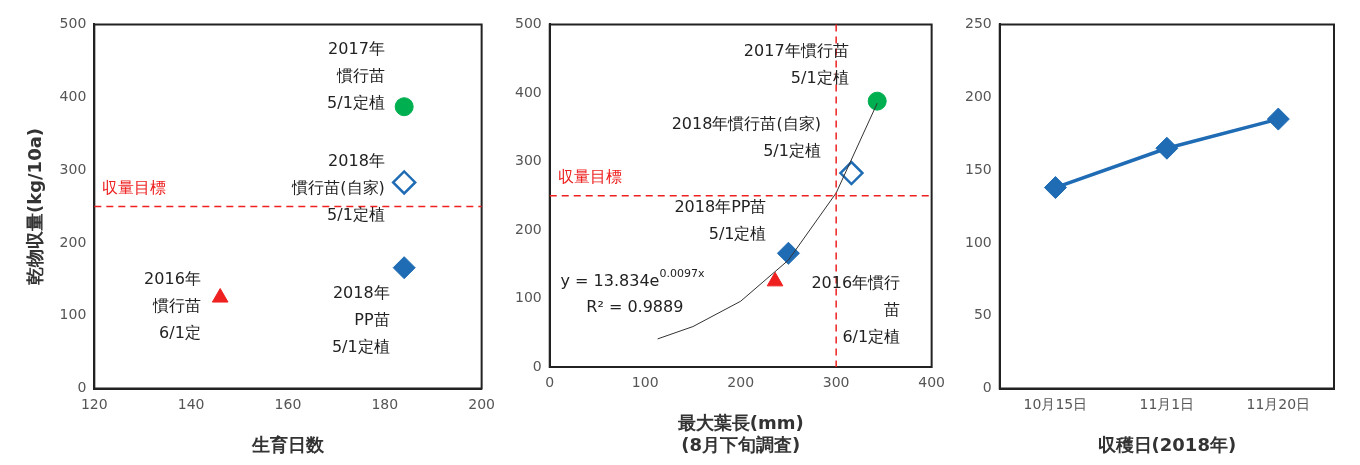 The width and height of the screenshot is (1360, 465). What do you see at coordinates (740, 433) in the screenshot?
I see `x-axis-title: 最大葉長(mm) (8月下旬調査)` at bounding box center [740, 433].